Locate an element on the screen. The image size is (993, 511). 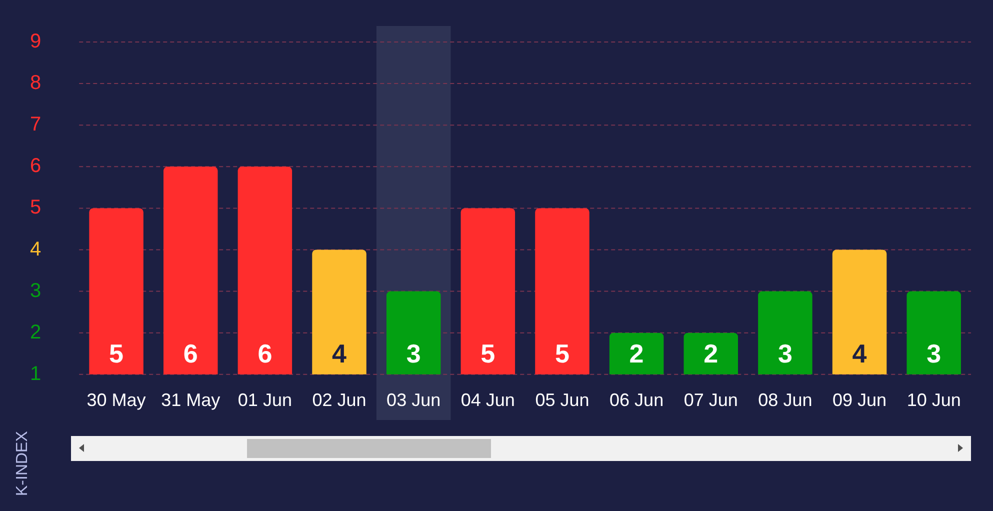
y-axis-title: K-INDEX is located at coordinates (23, 463).